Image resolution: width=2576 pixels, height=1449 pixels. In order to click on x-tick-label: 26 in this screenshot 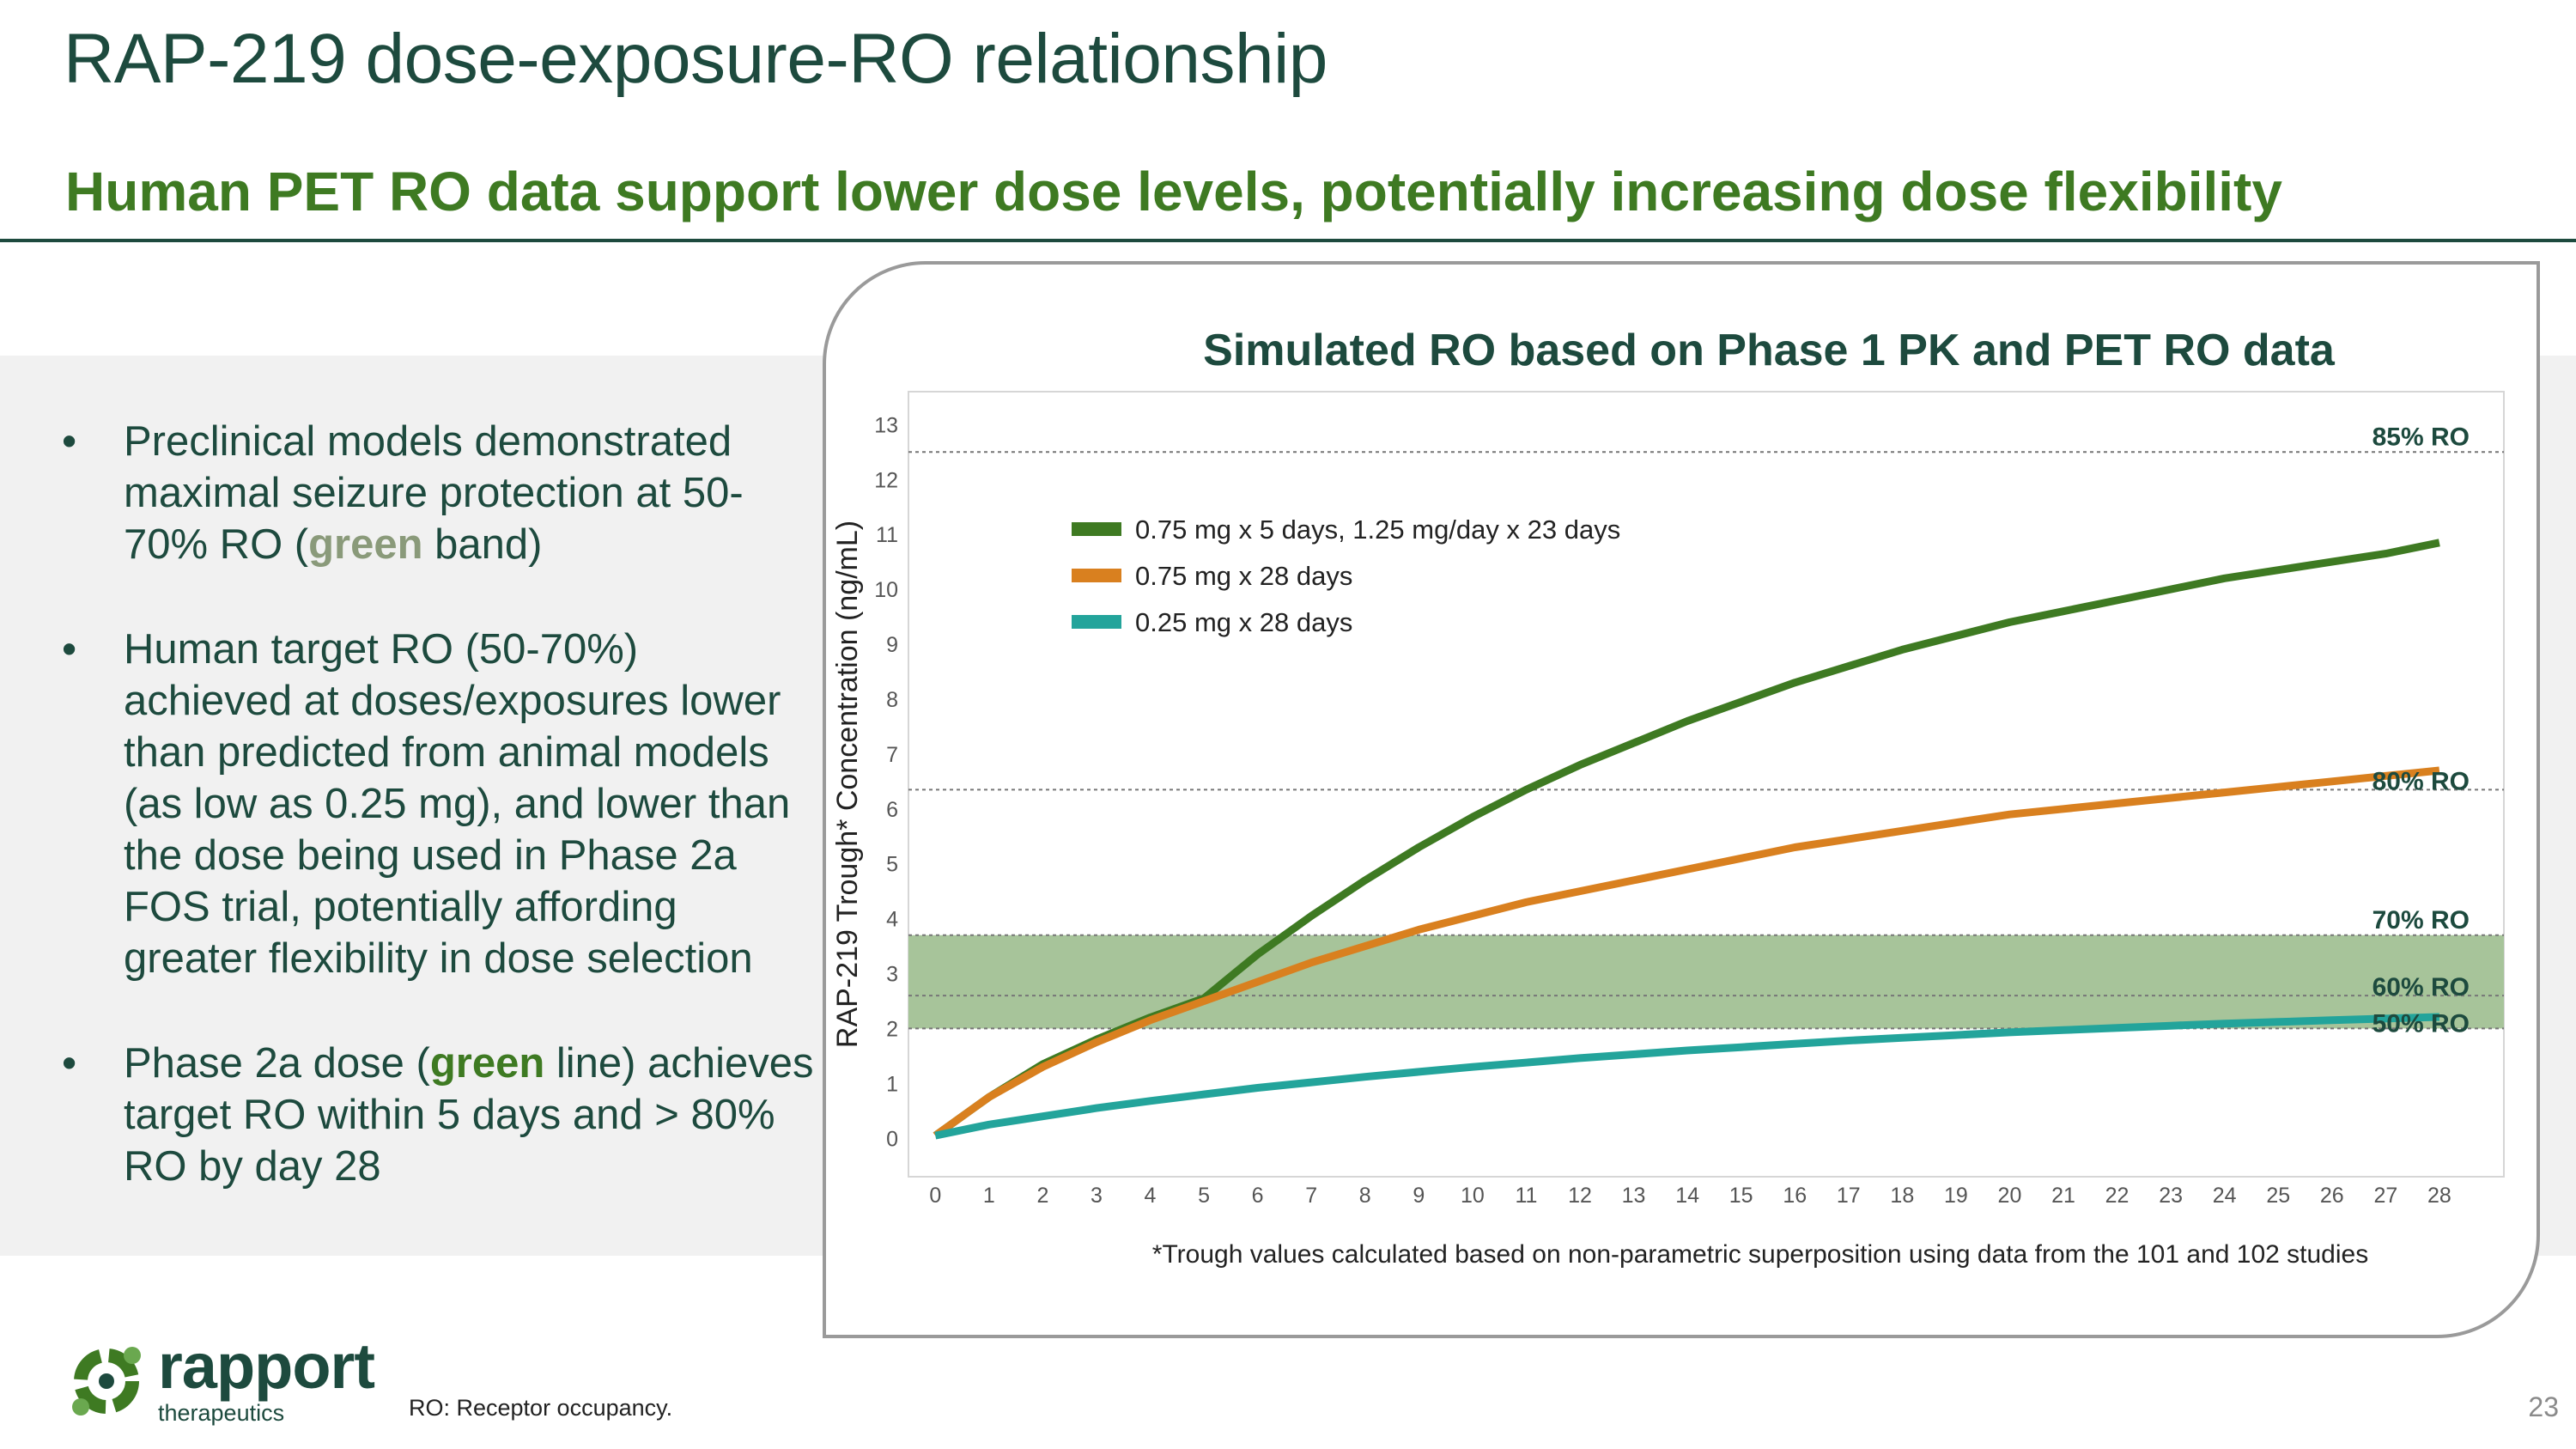, I will do `click(2332, 1196)`.